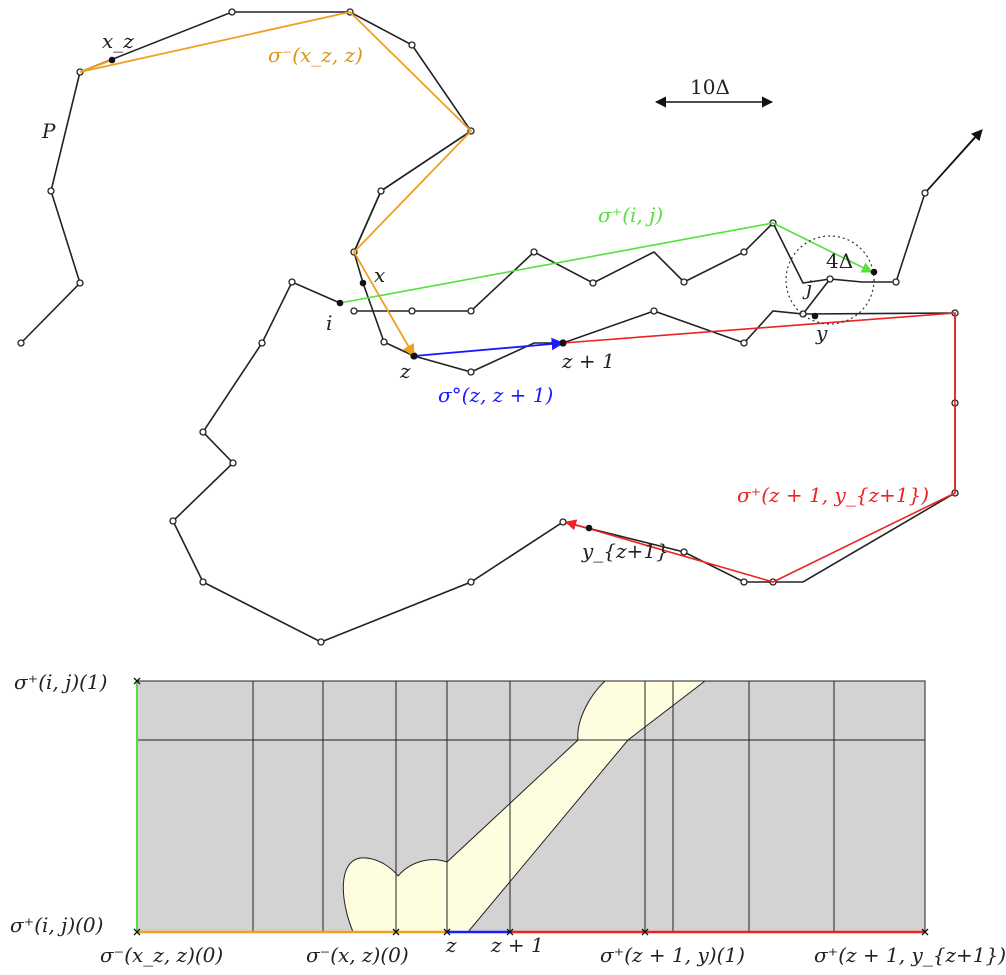 This screenshot has width=1006, height=975. What do you see at coordinates (524, 806) in the screenshot?
I see `free-space-region` at bounding box center [524, 806].